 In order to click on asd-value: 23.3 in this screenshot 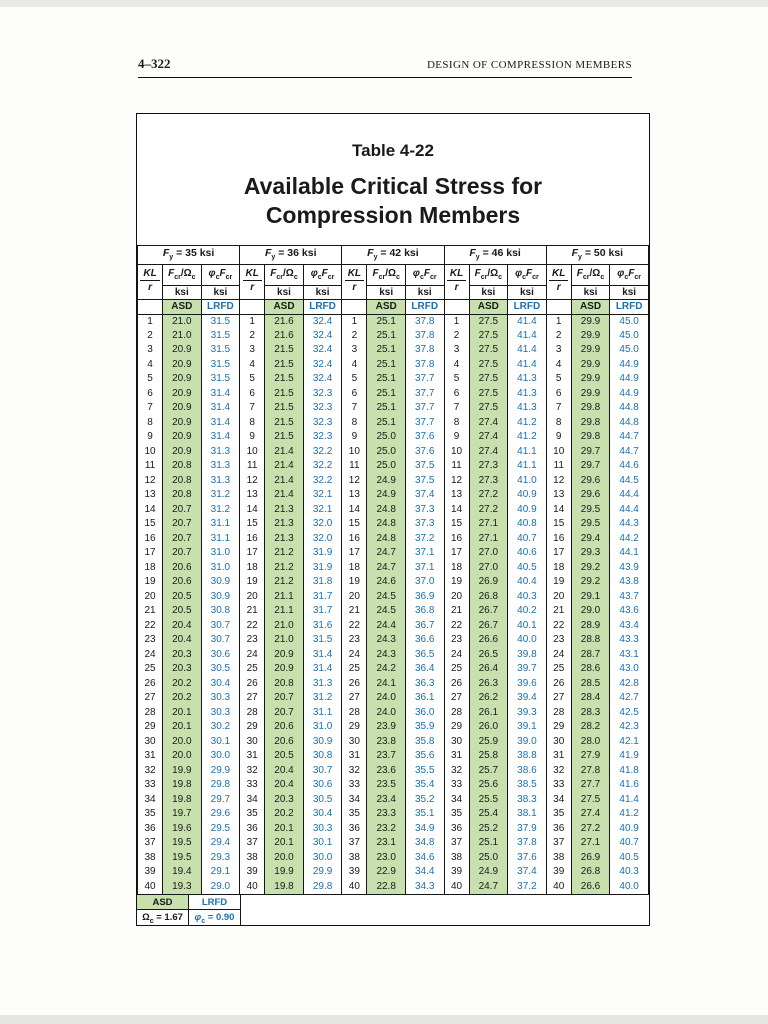, I will do `click(386, 814)`.